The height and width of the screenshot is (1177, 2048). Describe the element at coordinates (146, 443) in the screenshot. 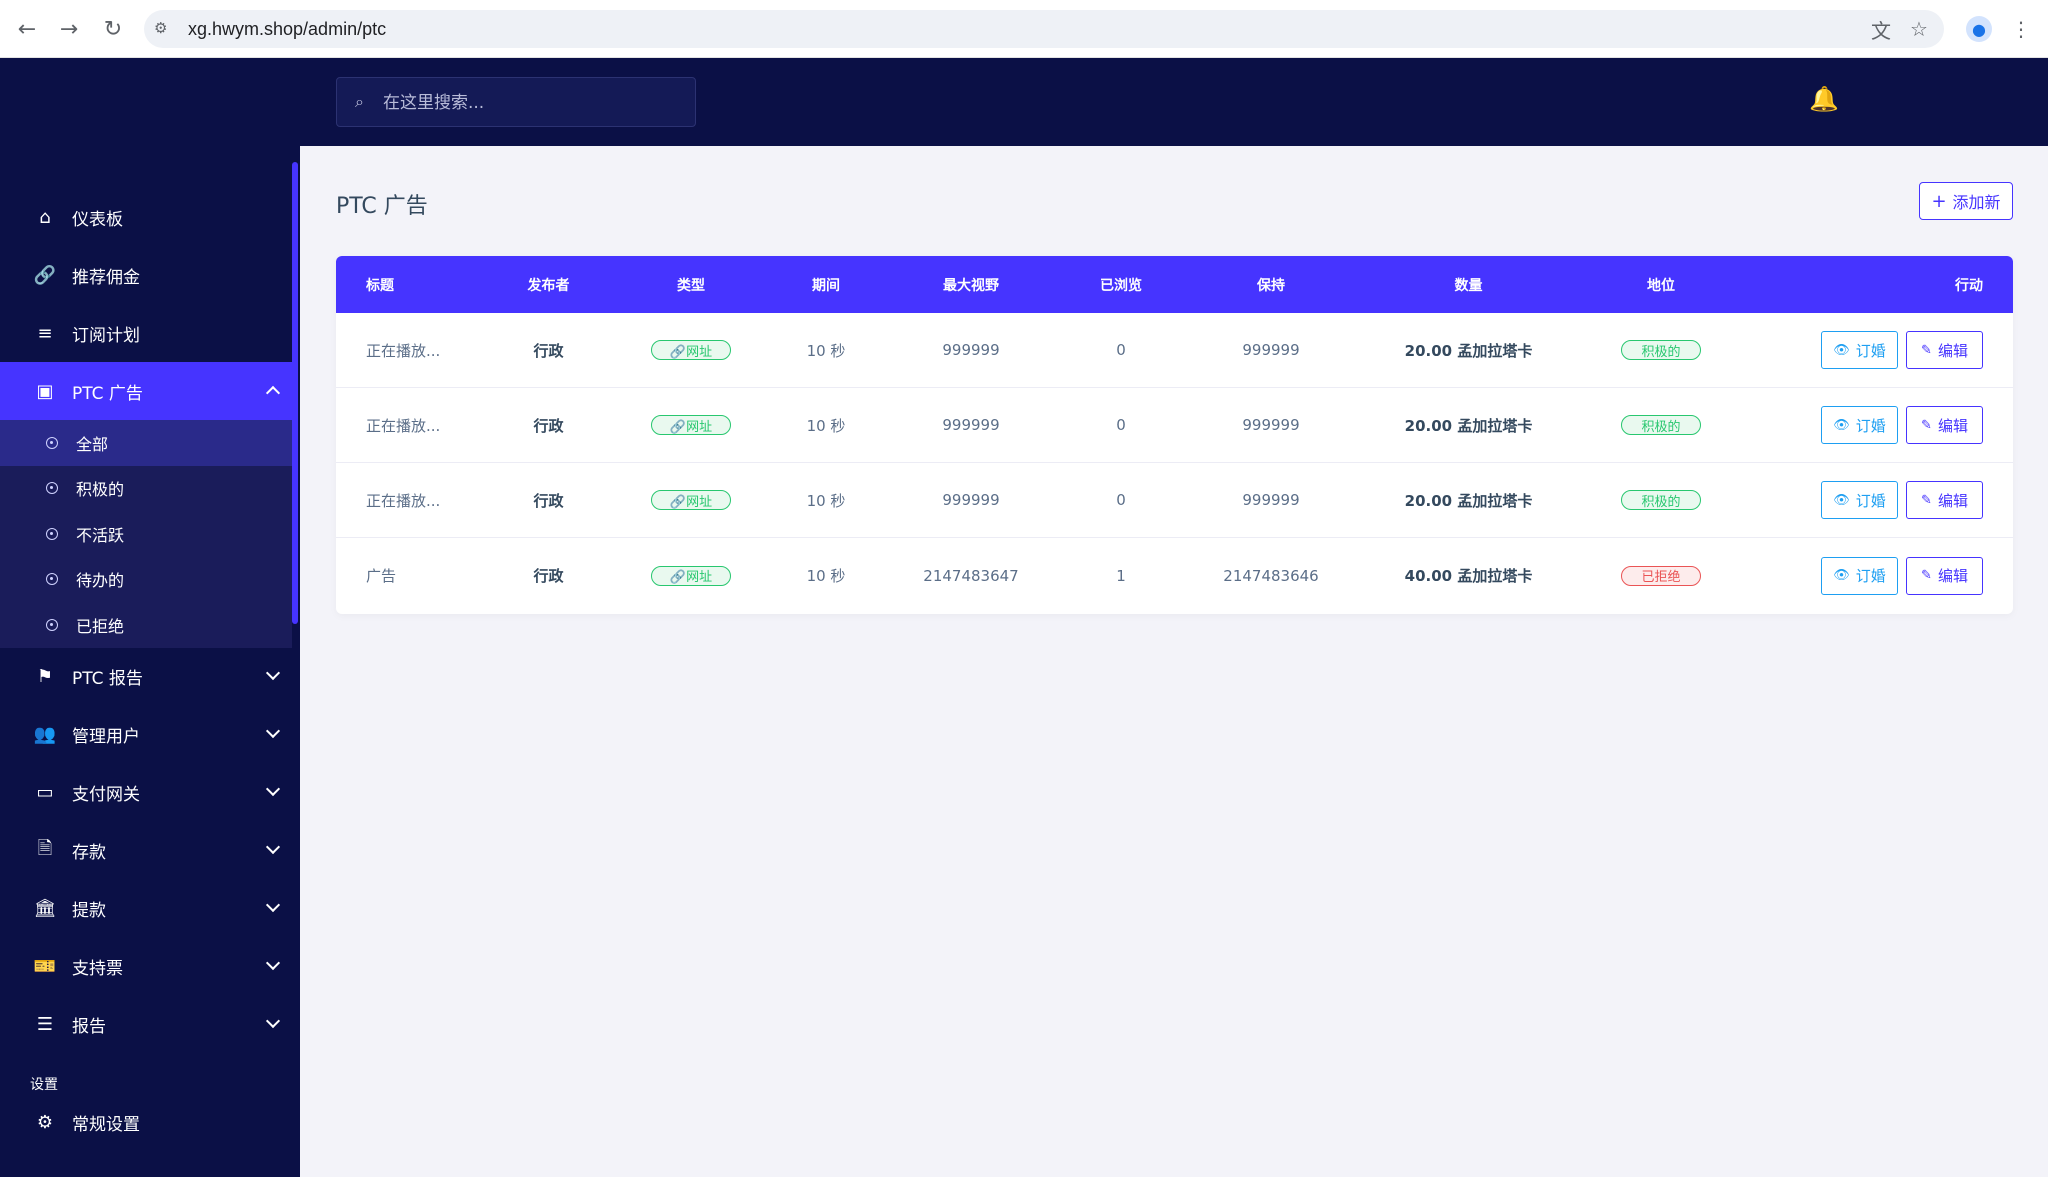

I see `submenu-item-all: 全部` at that location.